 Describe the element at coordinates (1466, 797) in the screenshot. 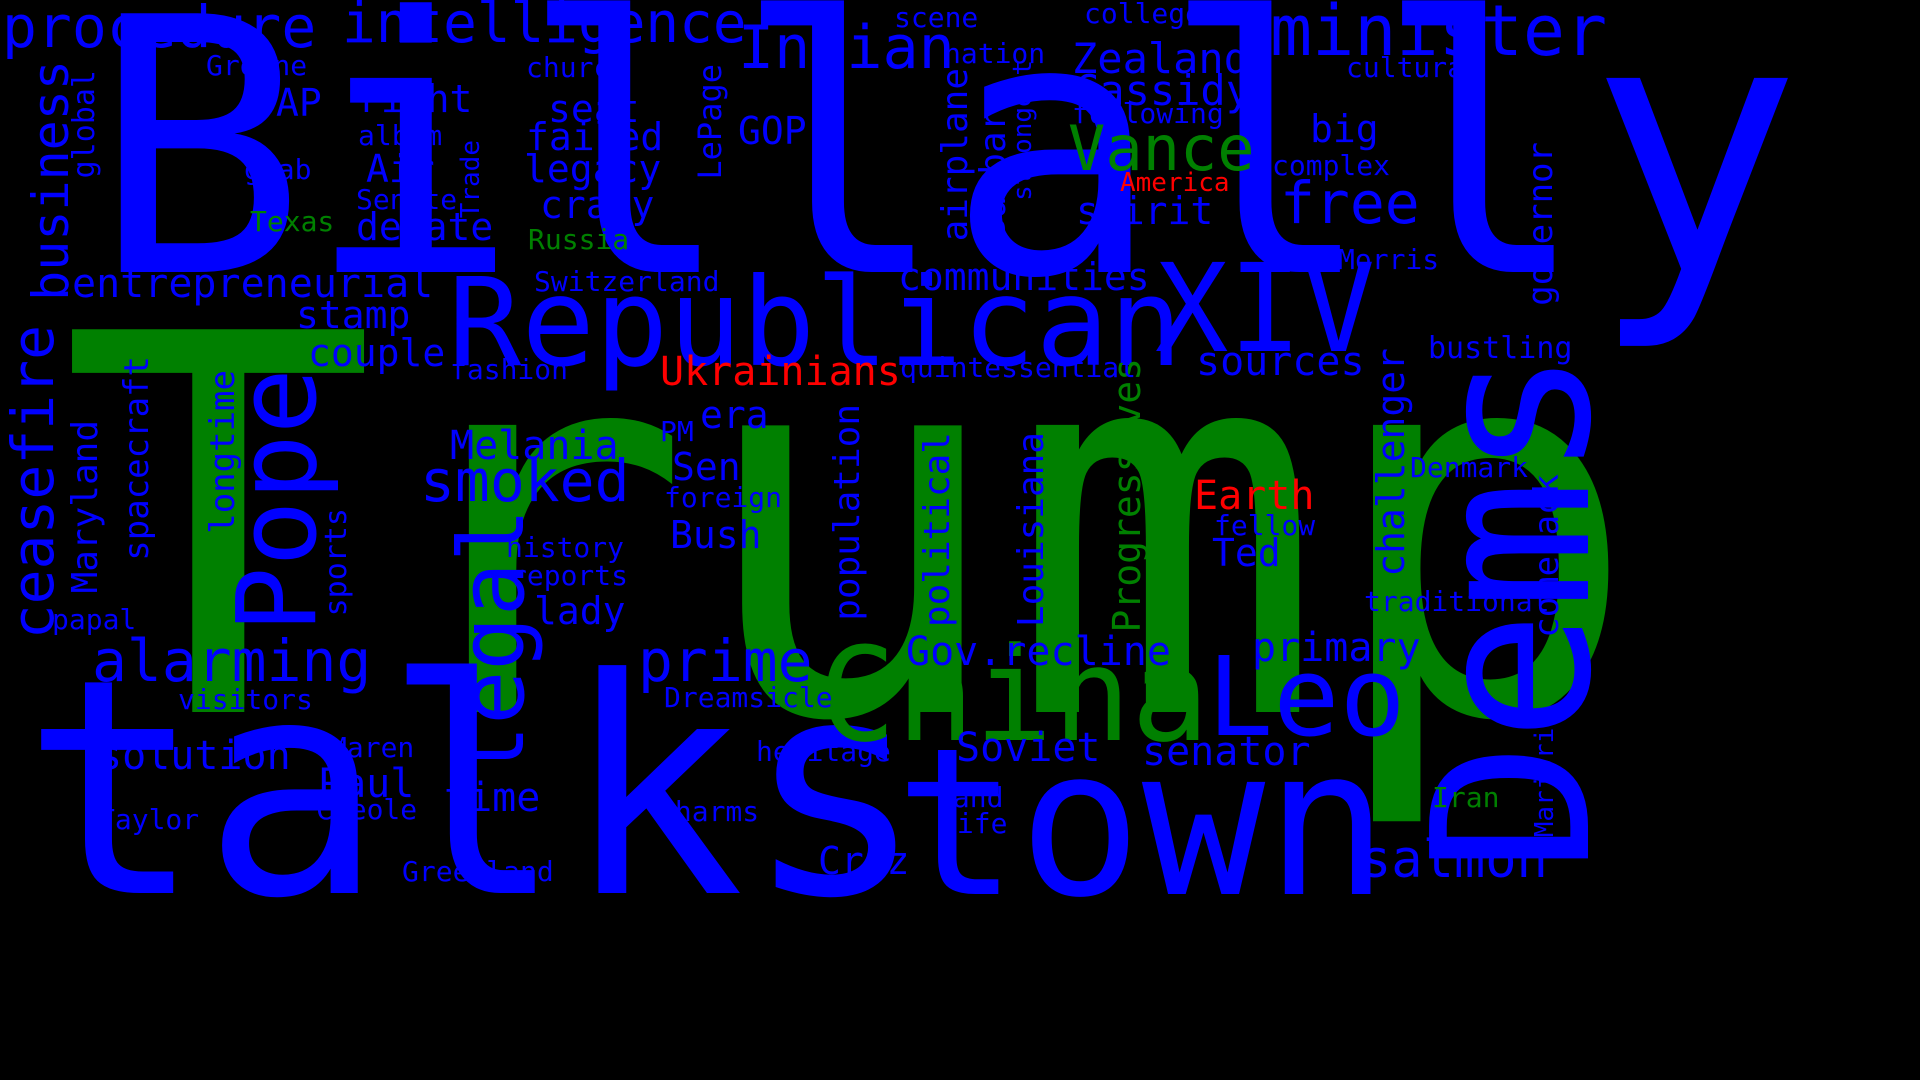

I see `word-iran: Iran` at that location.